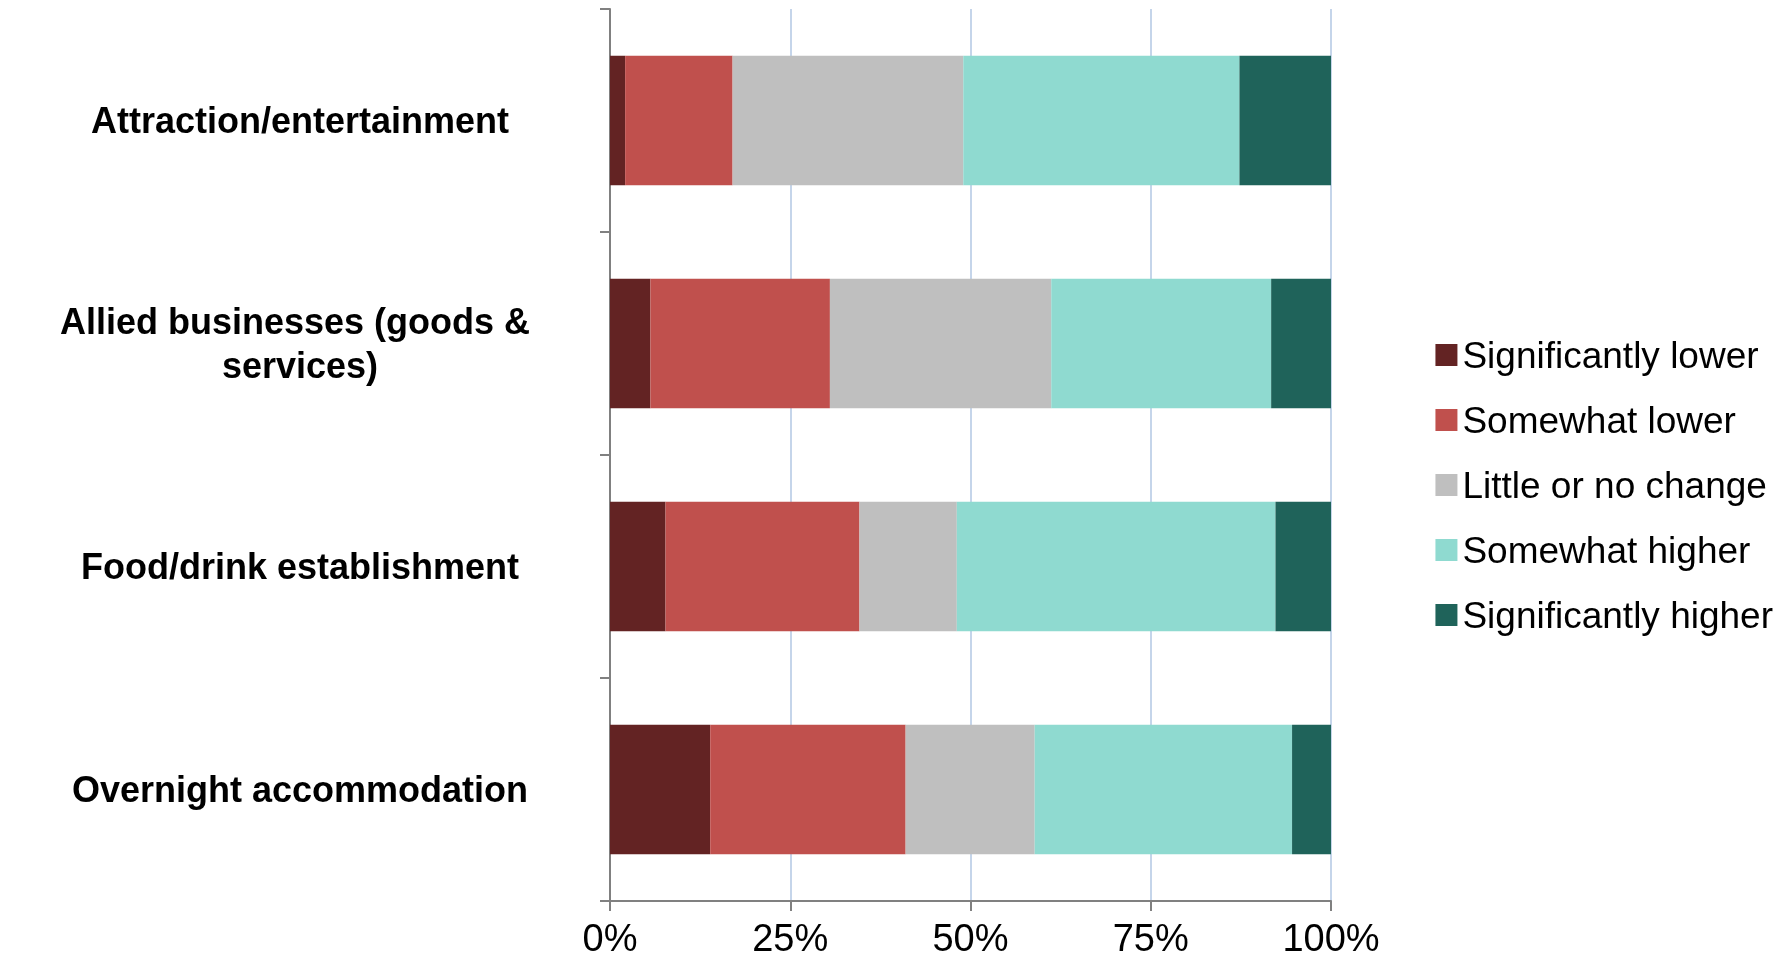 The width and height of the screenshot is (1788, 970). I want to click on x-tick-label: 25%, so click(790, 938).